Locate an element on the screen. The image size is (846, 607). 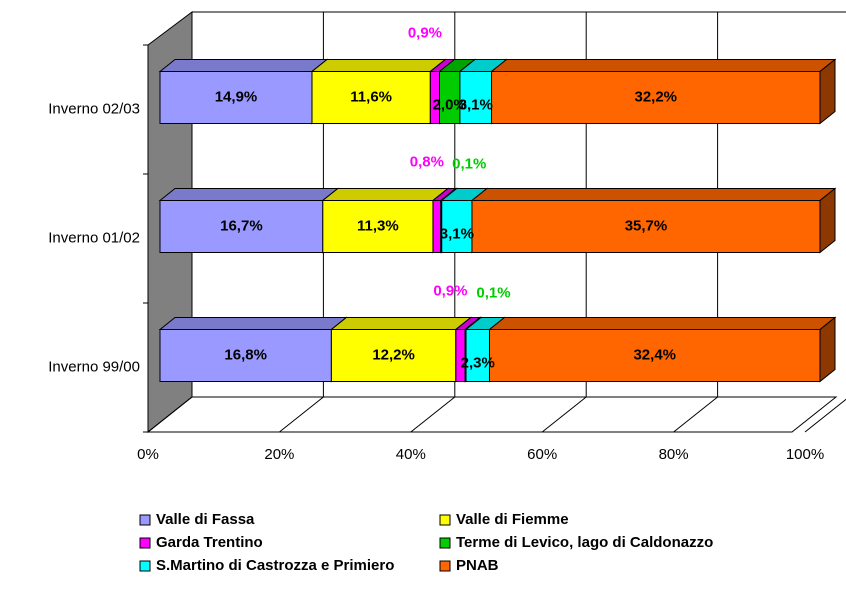
value-label: 12,2% is located at coordinates (393, 354).